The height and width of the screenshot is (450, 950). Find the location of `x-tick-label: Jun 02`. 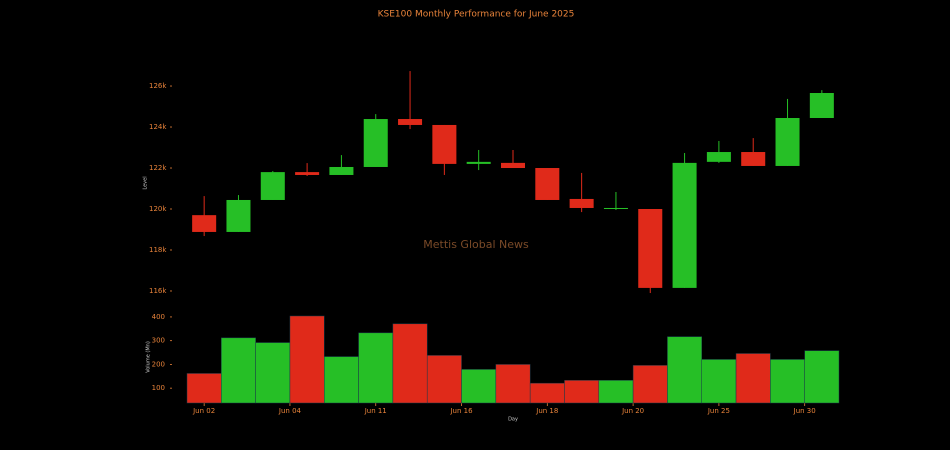

x-tick-label: Jun 02 is located at coordinates (203, 411).